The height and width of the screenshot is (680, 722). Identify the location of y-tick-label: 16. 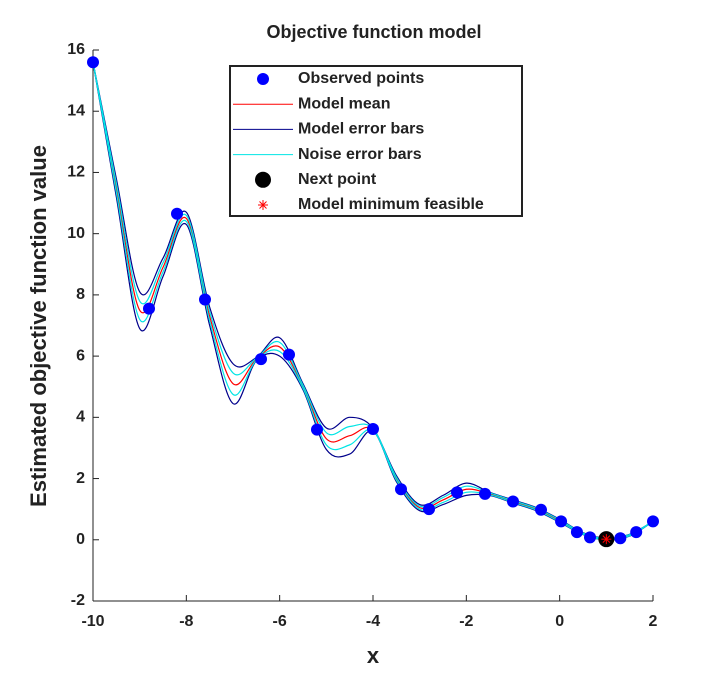
(76, 49).